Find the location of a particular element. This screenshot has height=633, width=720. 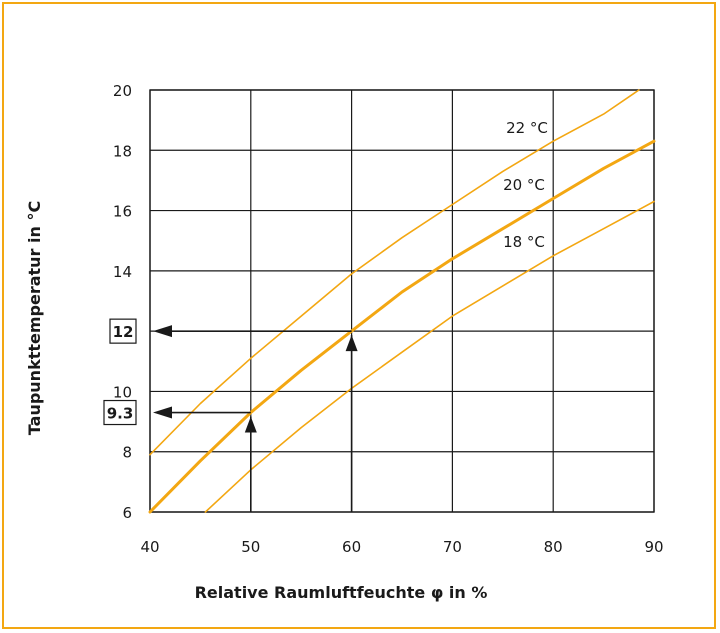

y-tick-label-6: 6 is located at coordinates (127, 513).